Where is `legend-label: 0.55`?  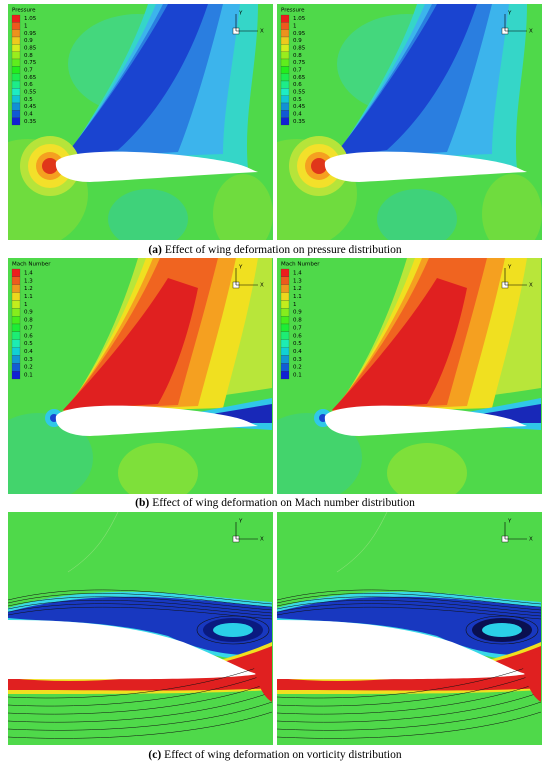
legend-label: 0.55 is located at coordinates (30, 93).